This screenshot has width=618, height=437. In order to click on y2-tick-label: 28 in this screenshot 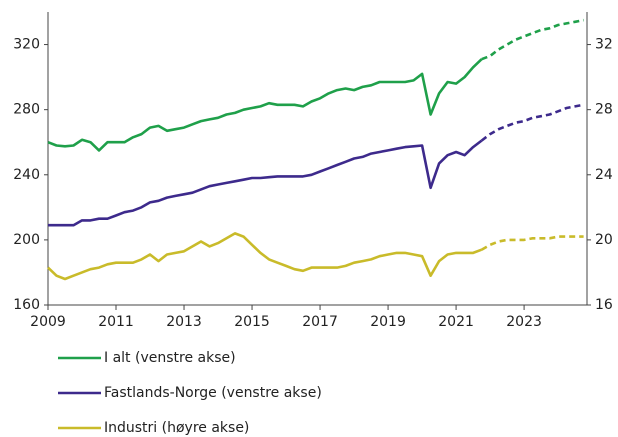, I will do `click(604, 110)`.